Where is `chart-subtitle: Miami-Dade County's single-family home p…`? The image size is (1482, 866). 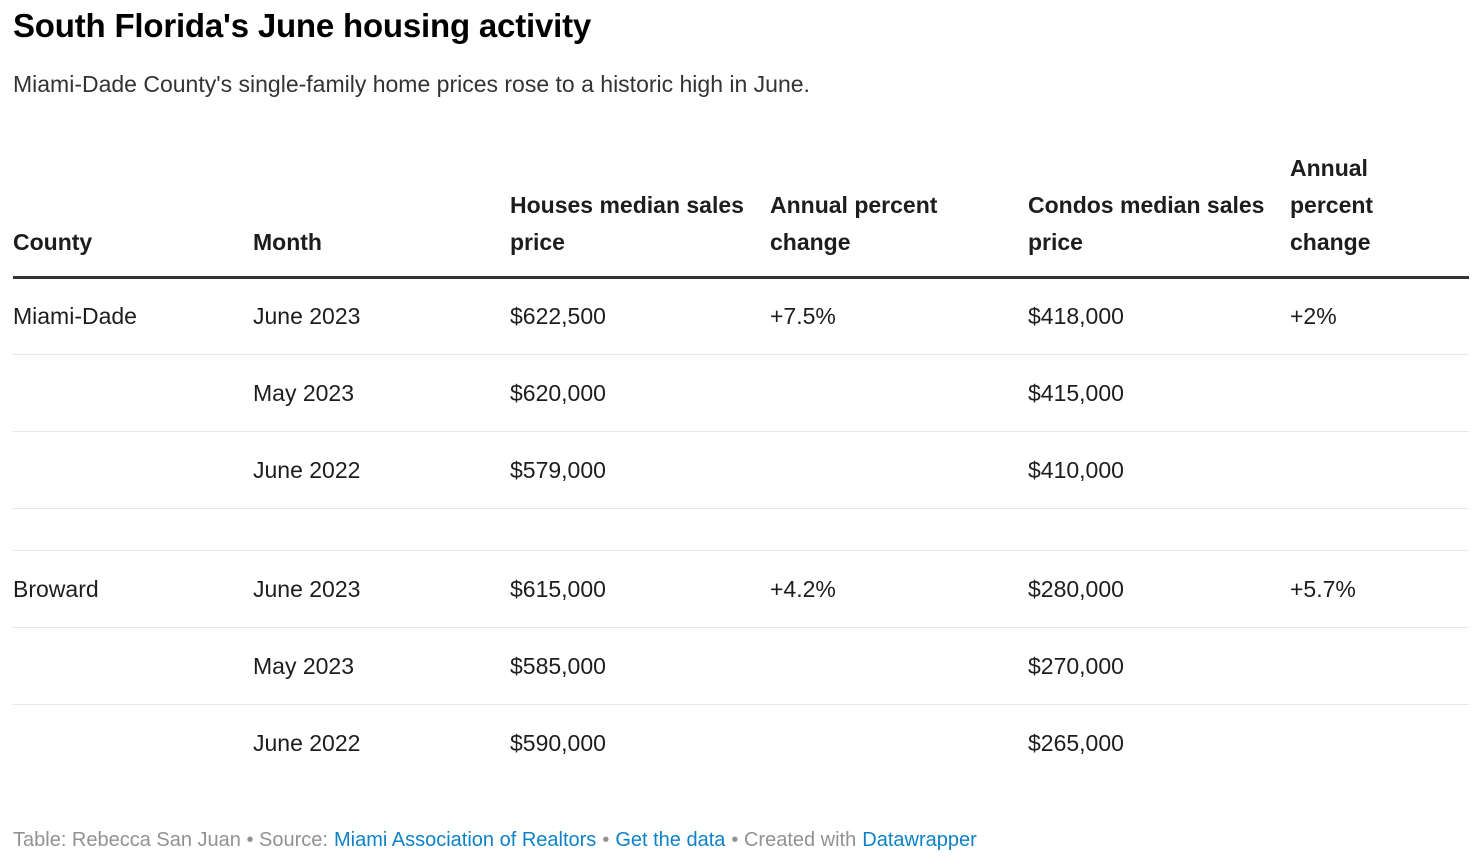 chart-subtitle: Miami-Dade County's single-family home p… is located at coordinates (411, 84).